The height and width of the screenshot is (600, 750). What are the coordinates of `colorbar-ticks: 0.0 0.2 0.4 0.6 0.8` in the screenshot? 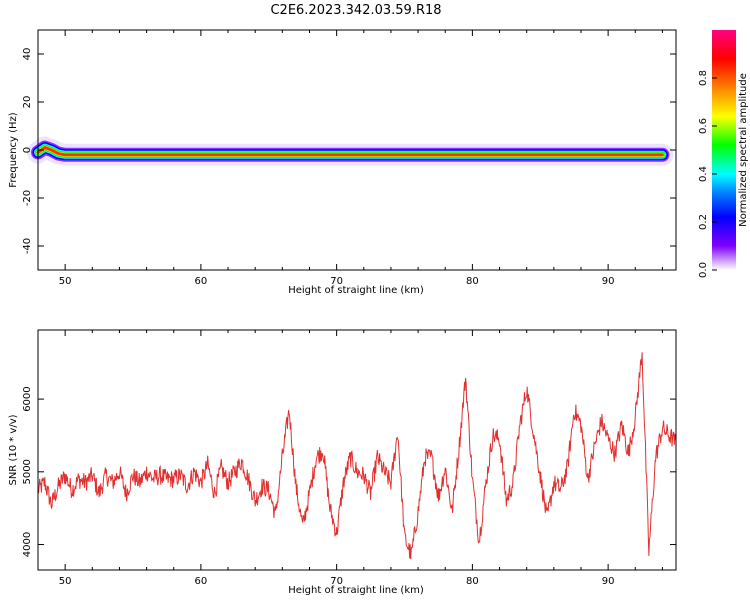 It's located at (707, 174).